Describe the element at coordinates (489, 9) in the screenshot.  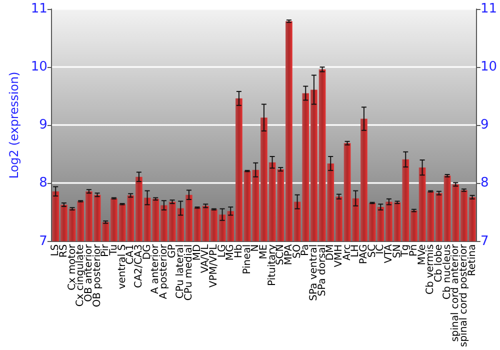
I see `y2-tick-label: 11` at that location.